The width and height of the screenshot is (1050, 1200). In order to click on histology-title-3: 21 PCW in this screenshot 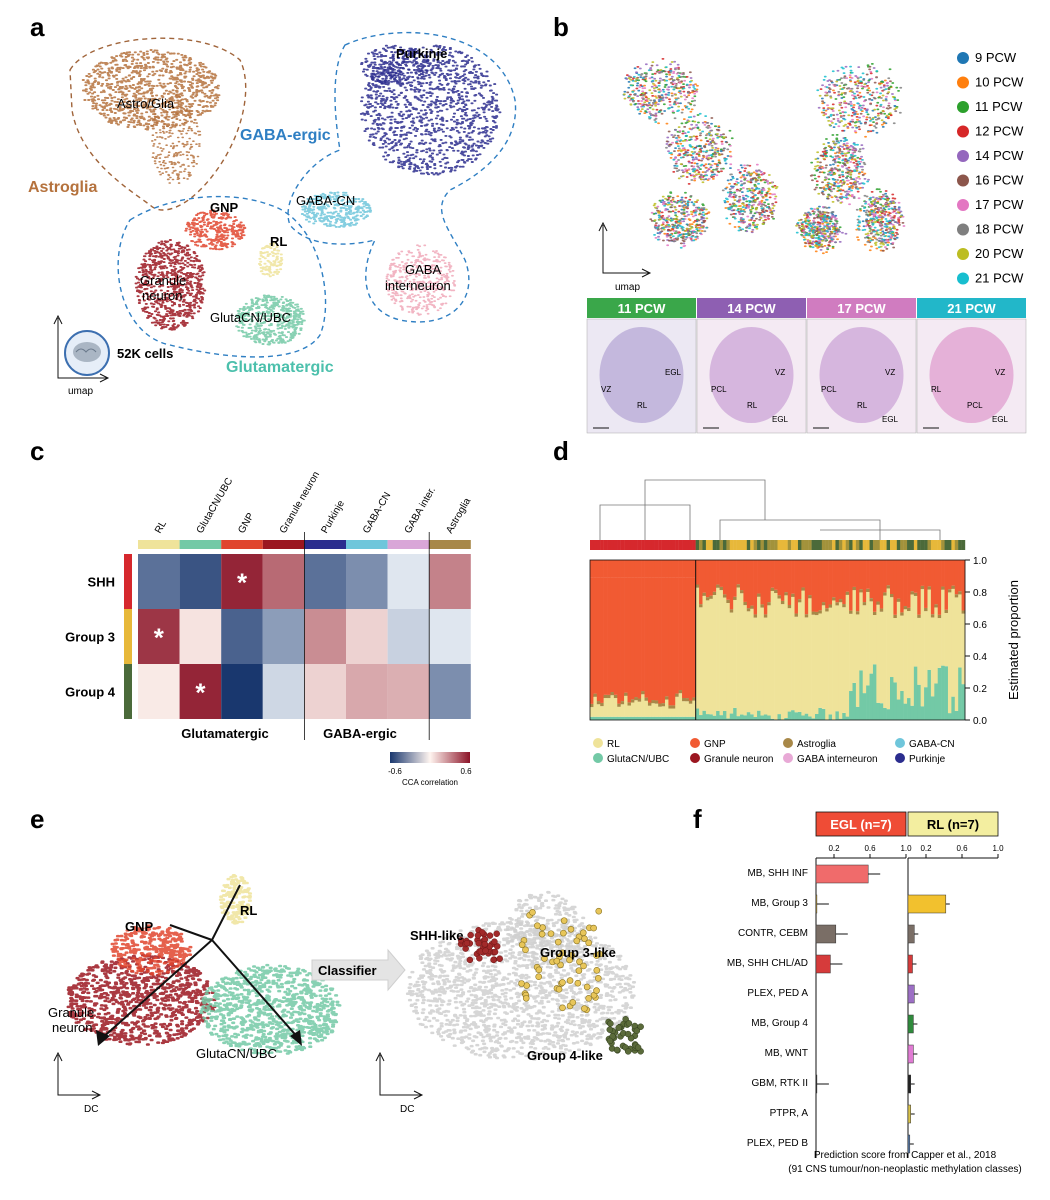, I will do `click(971, 308)`.